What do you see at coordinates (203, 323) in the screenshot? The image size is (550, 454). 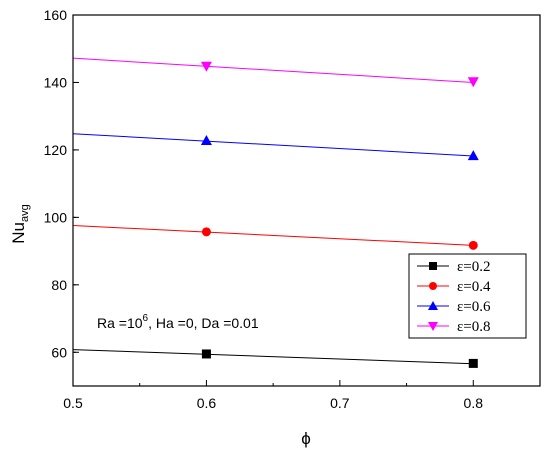 I see `annotation-part2: , Ha =0, Da =0.01` at bounding box center [203, 323].